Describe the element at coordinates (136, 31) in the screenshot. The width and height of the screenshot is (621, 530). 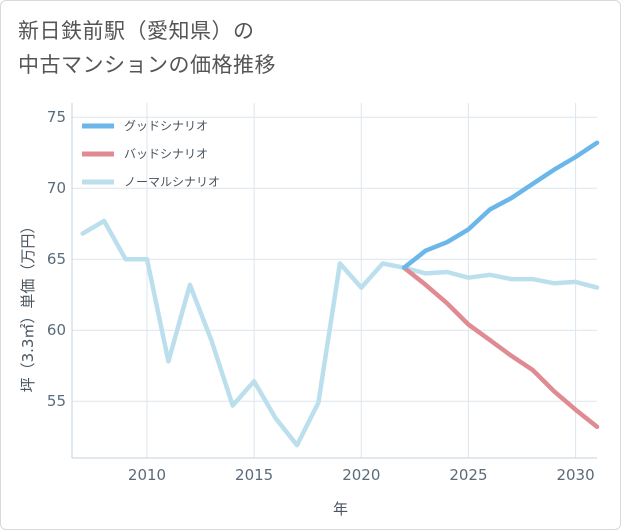
I see `chart-title-line-1: 新日鉄前駅（愛知県）の` at that location.